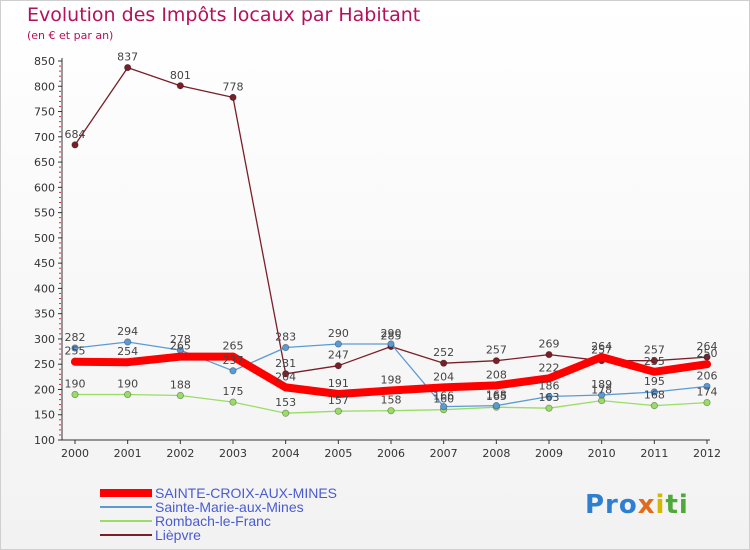 The height and width of the screenshot is (550, 750). I want to click on data-label: 269, so click(549, 344).